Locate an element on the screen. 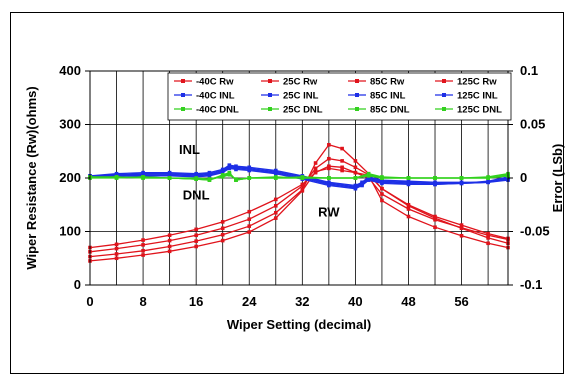 The width and height of the screenshot is (578, 387). series-line is located at coordinates (299, 178).